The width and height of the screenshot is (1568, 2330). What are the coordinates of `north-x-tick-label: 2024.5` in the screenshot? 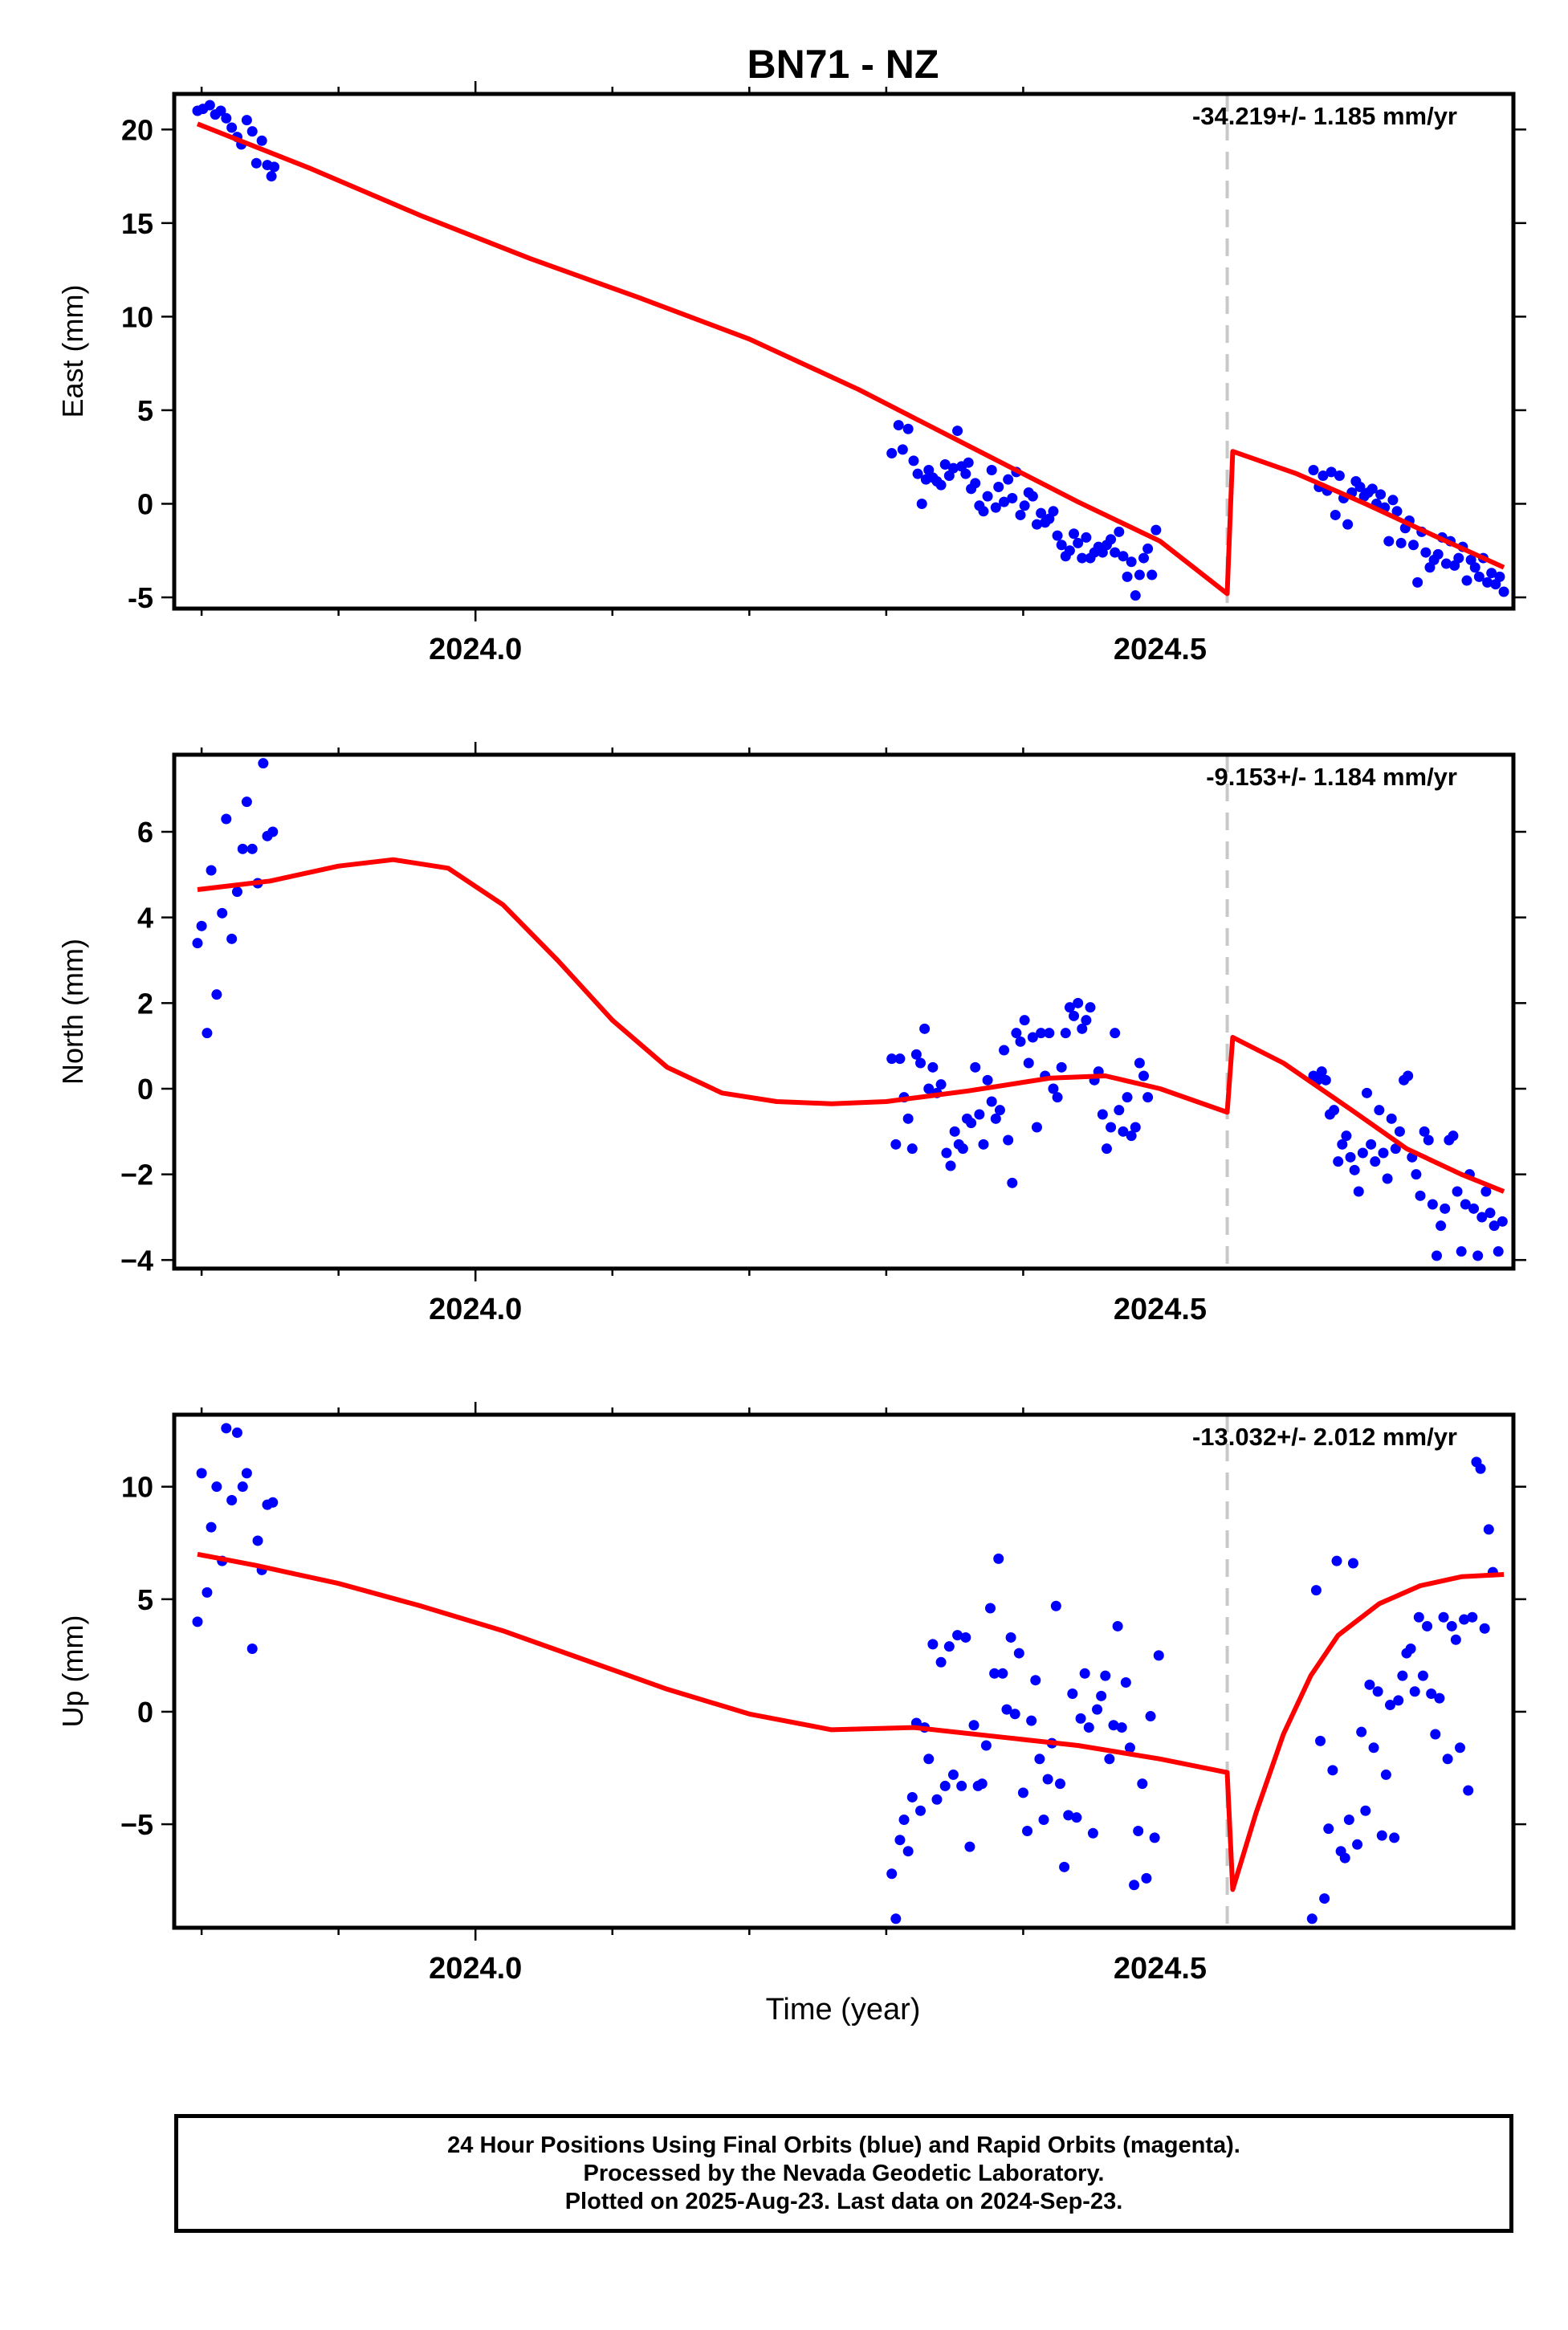 It's located at (1160, 1309).